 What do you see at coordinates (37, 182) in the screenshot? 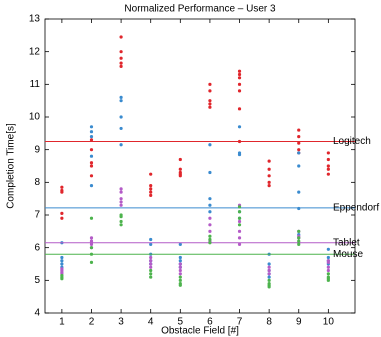
I see `y-tick-label: 8` at bounding box center [37, 182].